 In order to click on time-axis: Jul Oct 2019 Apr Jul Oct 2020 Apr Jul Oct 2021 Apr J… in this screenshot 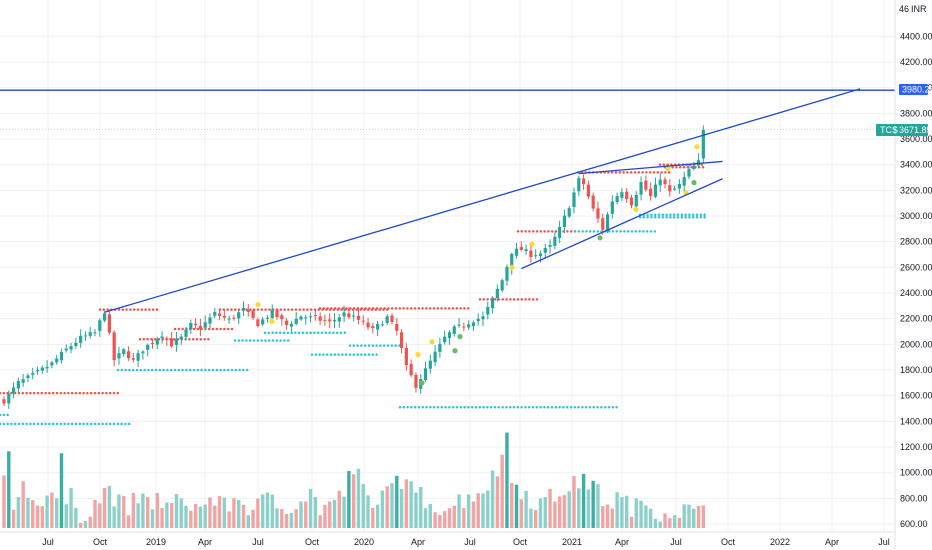, I will do `click(447, 539)`.